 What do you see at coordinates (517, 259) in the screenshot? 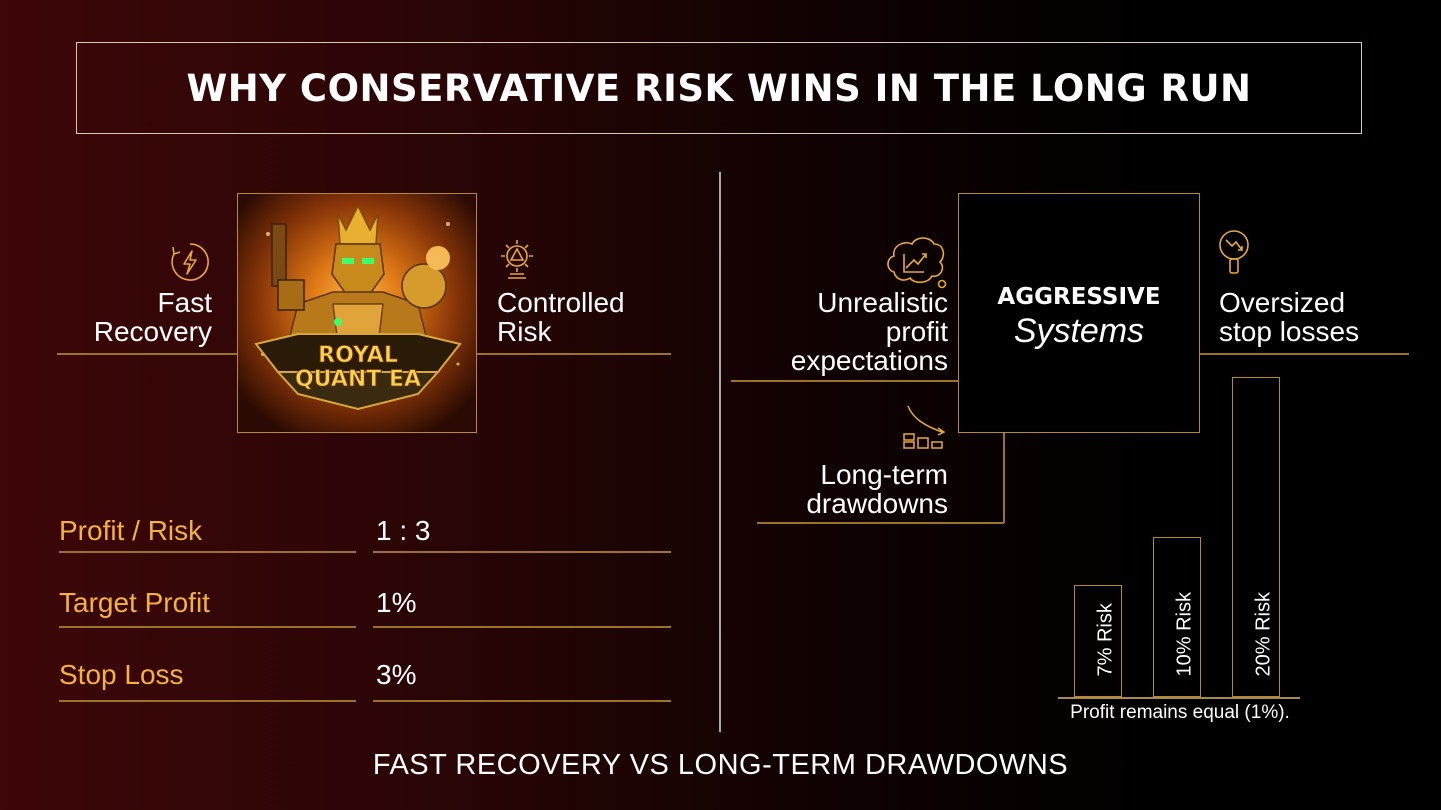
I see `gear-alert-icon` at bounding box center [517, 259].